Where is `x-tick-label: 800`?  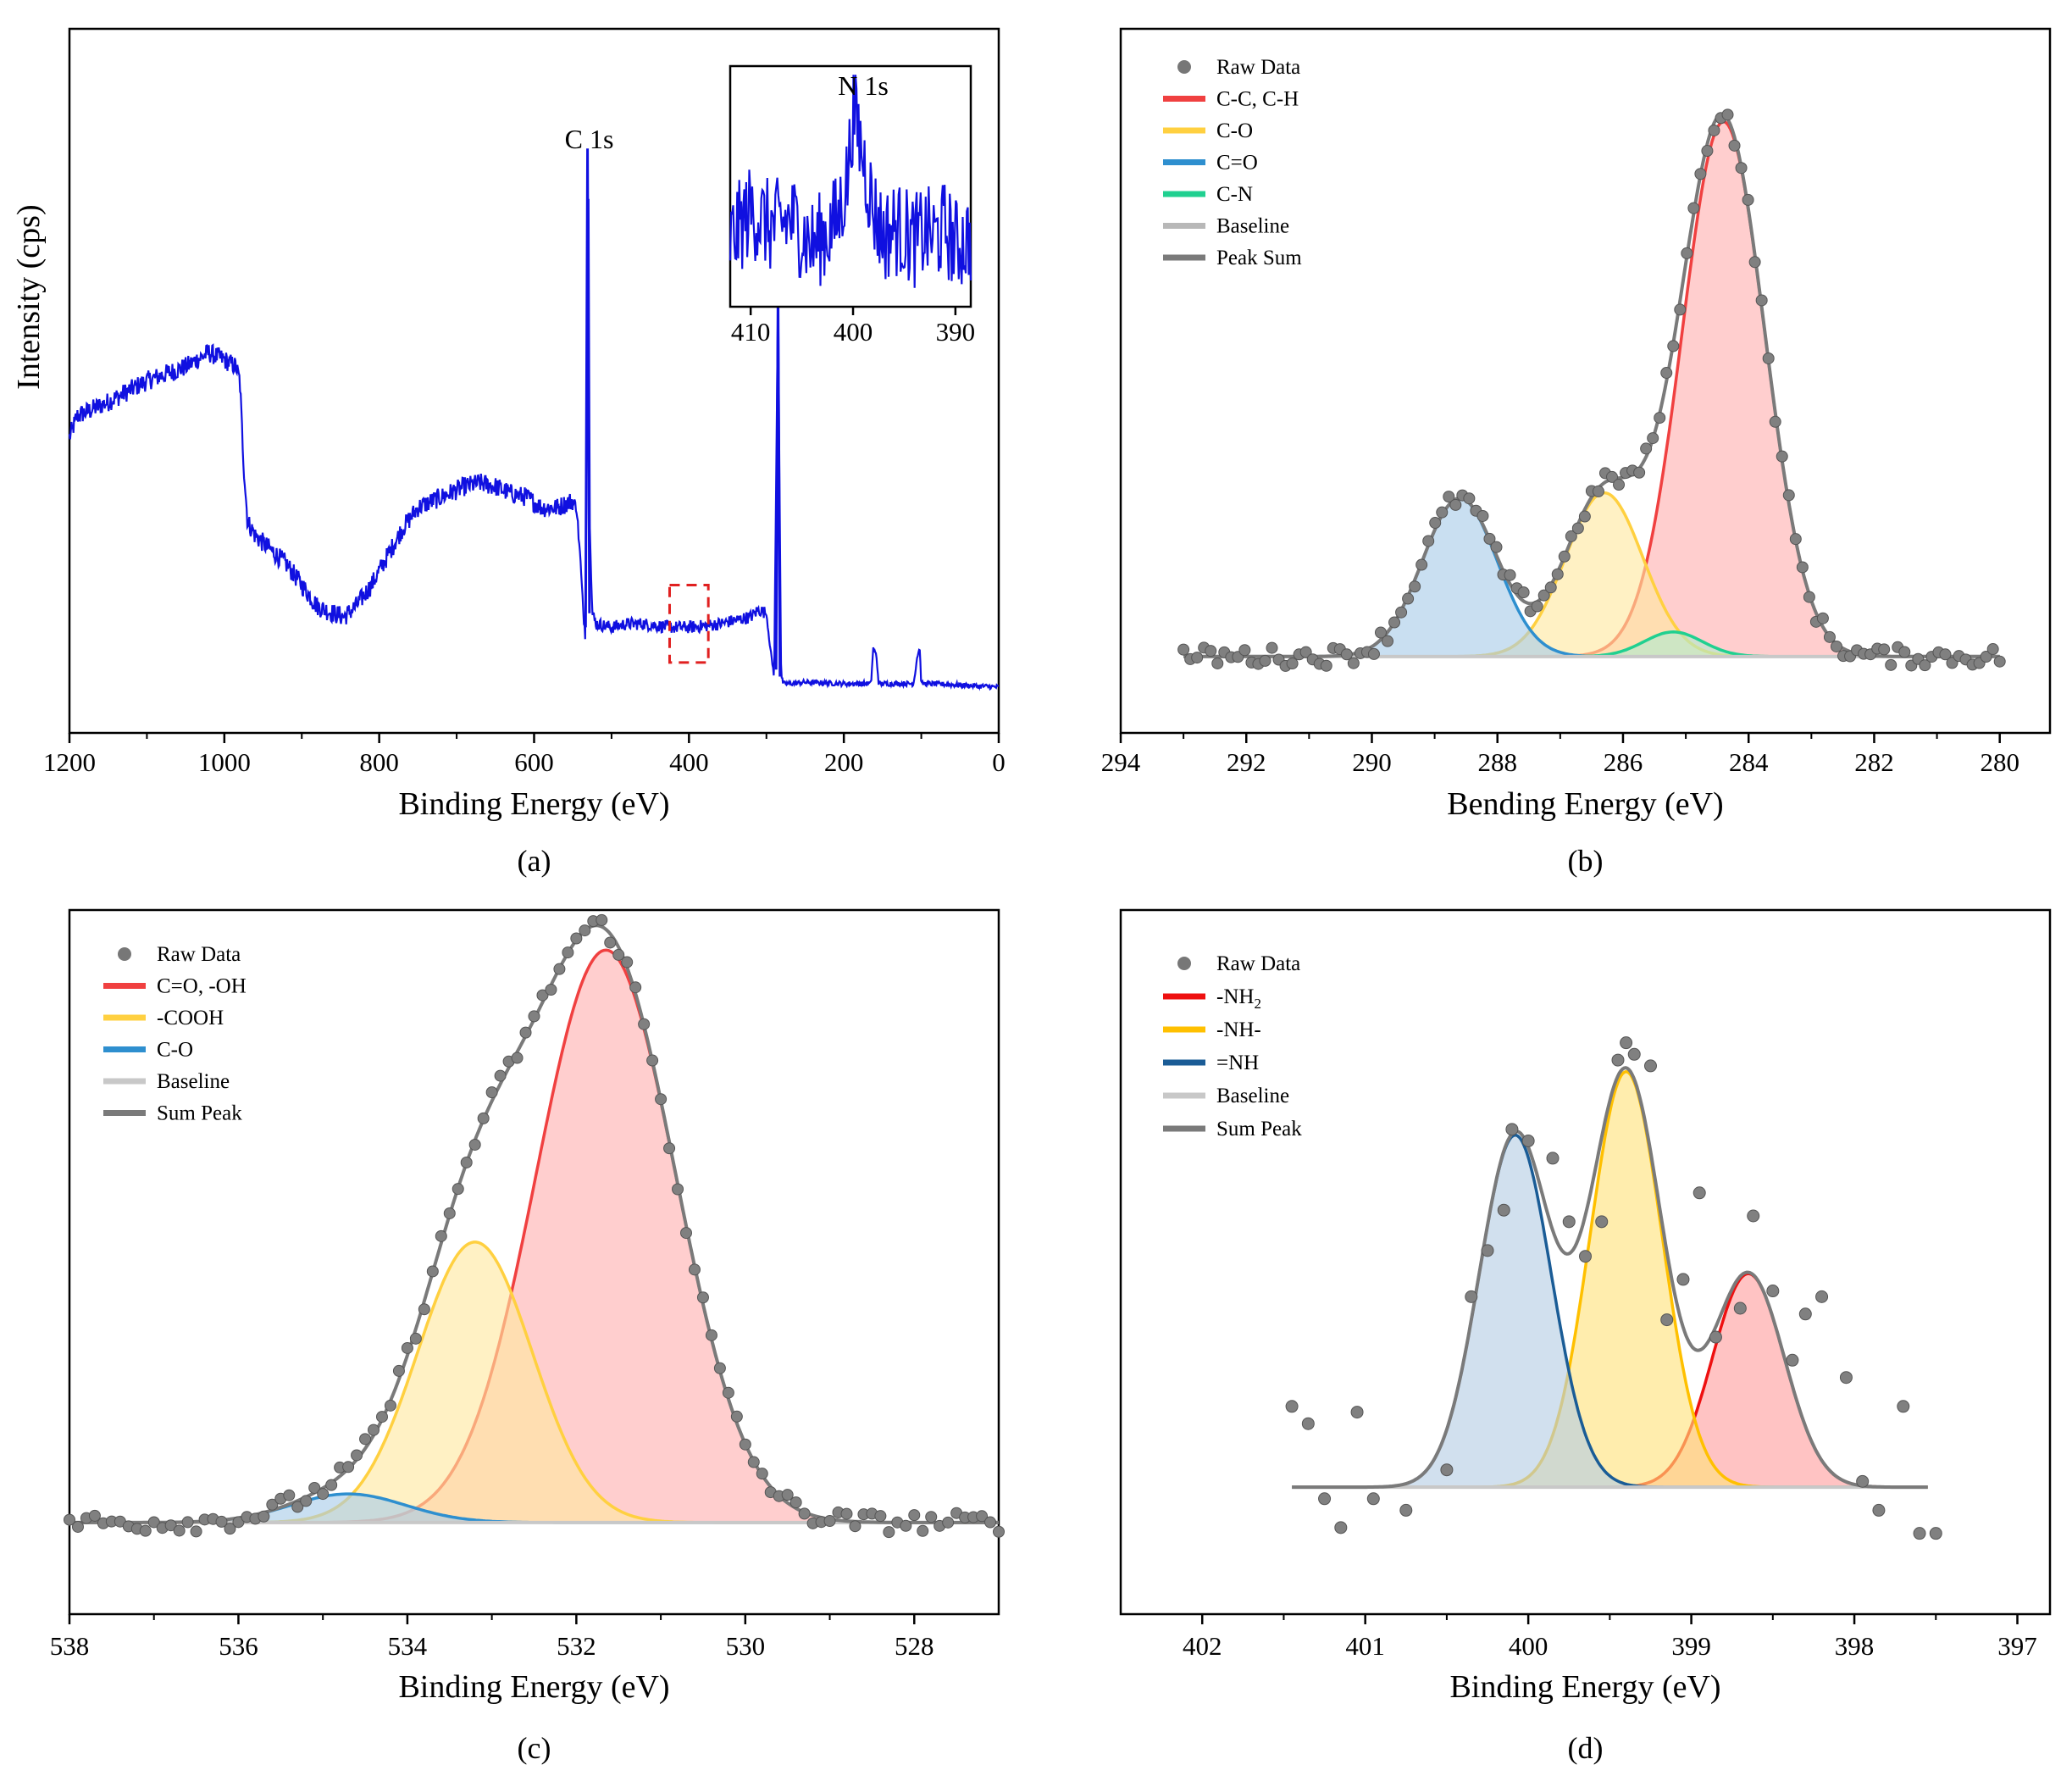
x-tick-label: 800 is located at coordinates (379, 762).